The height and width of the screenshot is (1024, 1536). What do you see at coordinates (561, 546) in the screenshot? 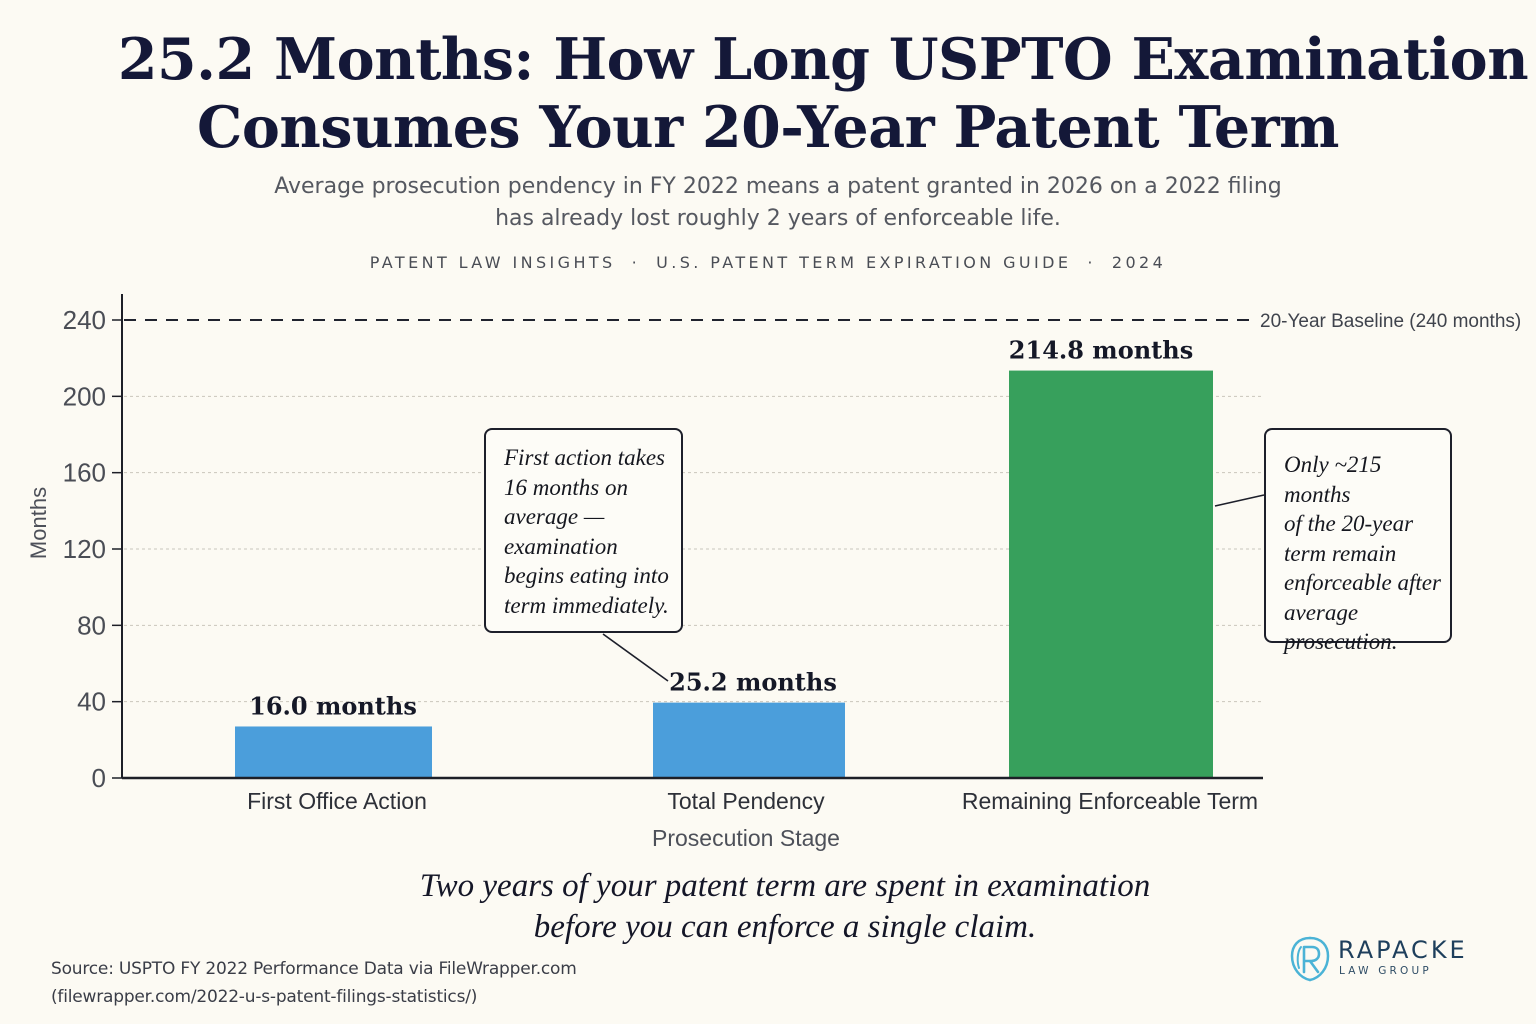
I see `note-1-line: examination` at bounding box center [561, 546].